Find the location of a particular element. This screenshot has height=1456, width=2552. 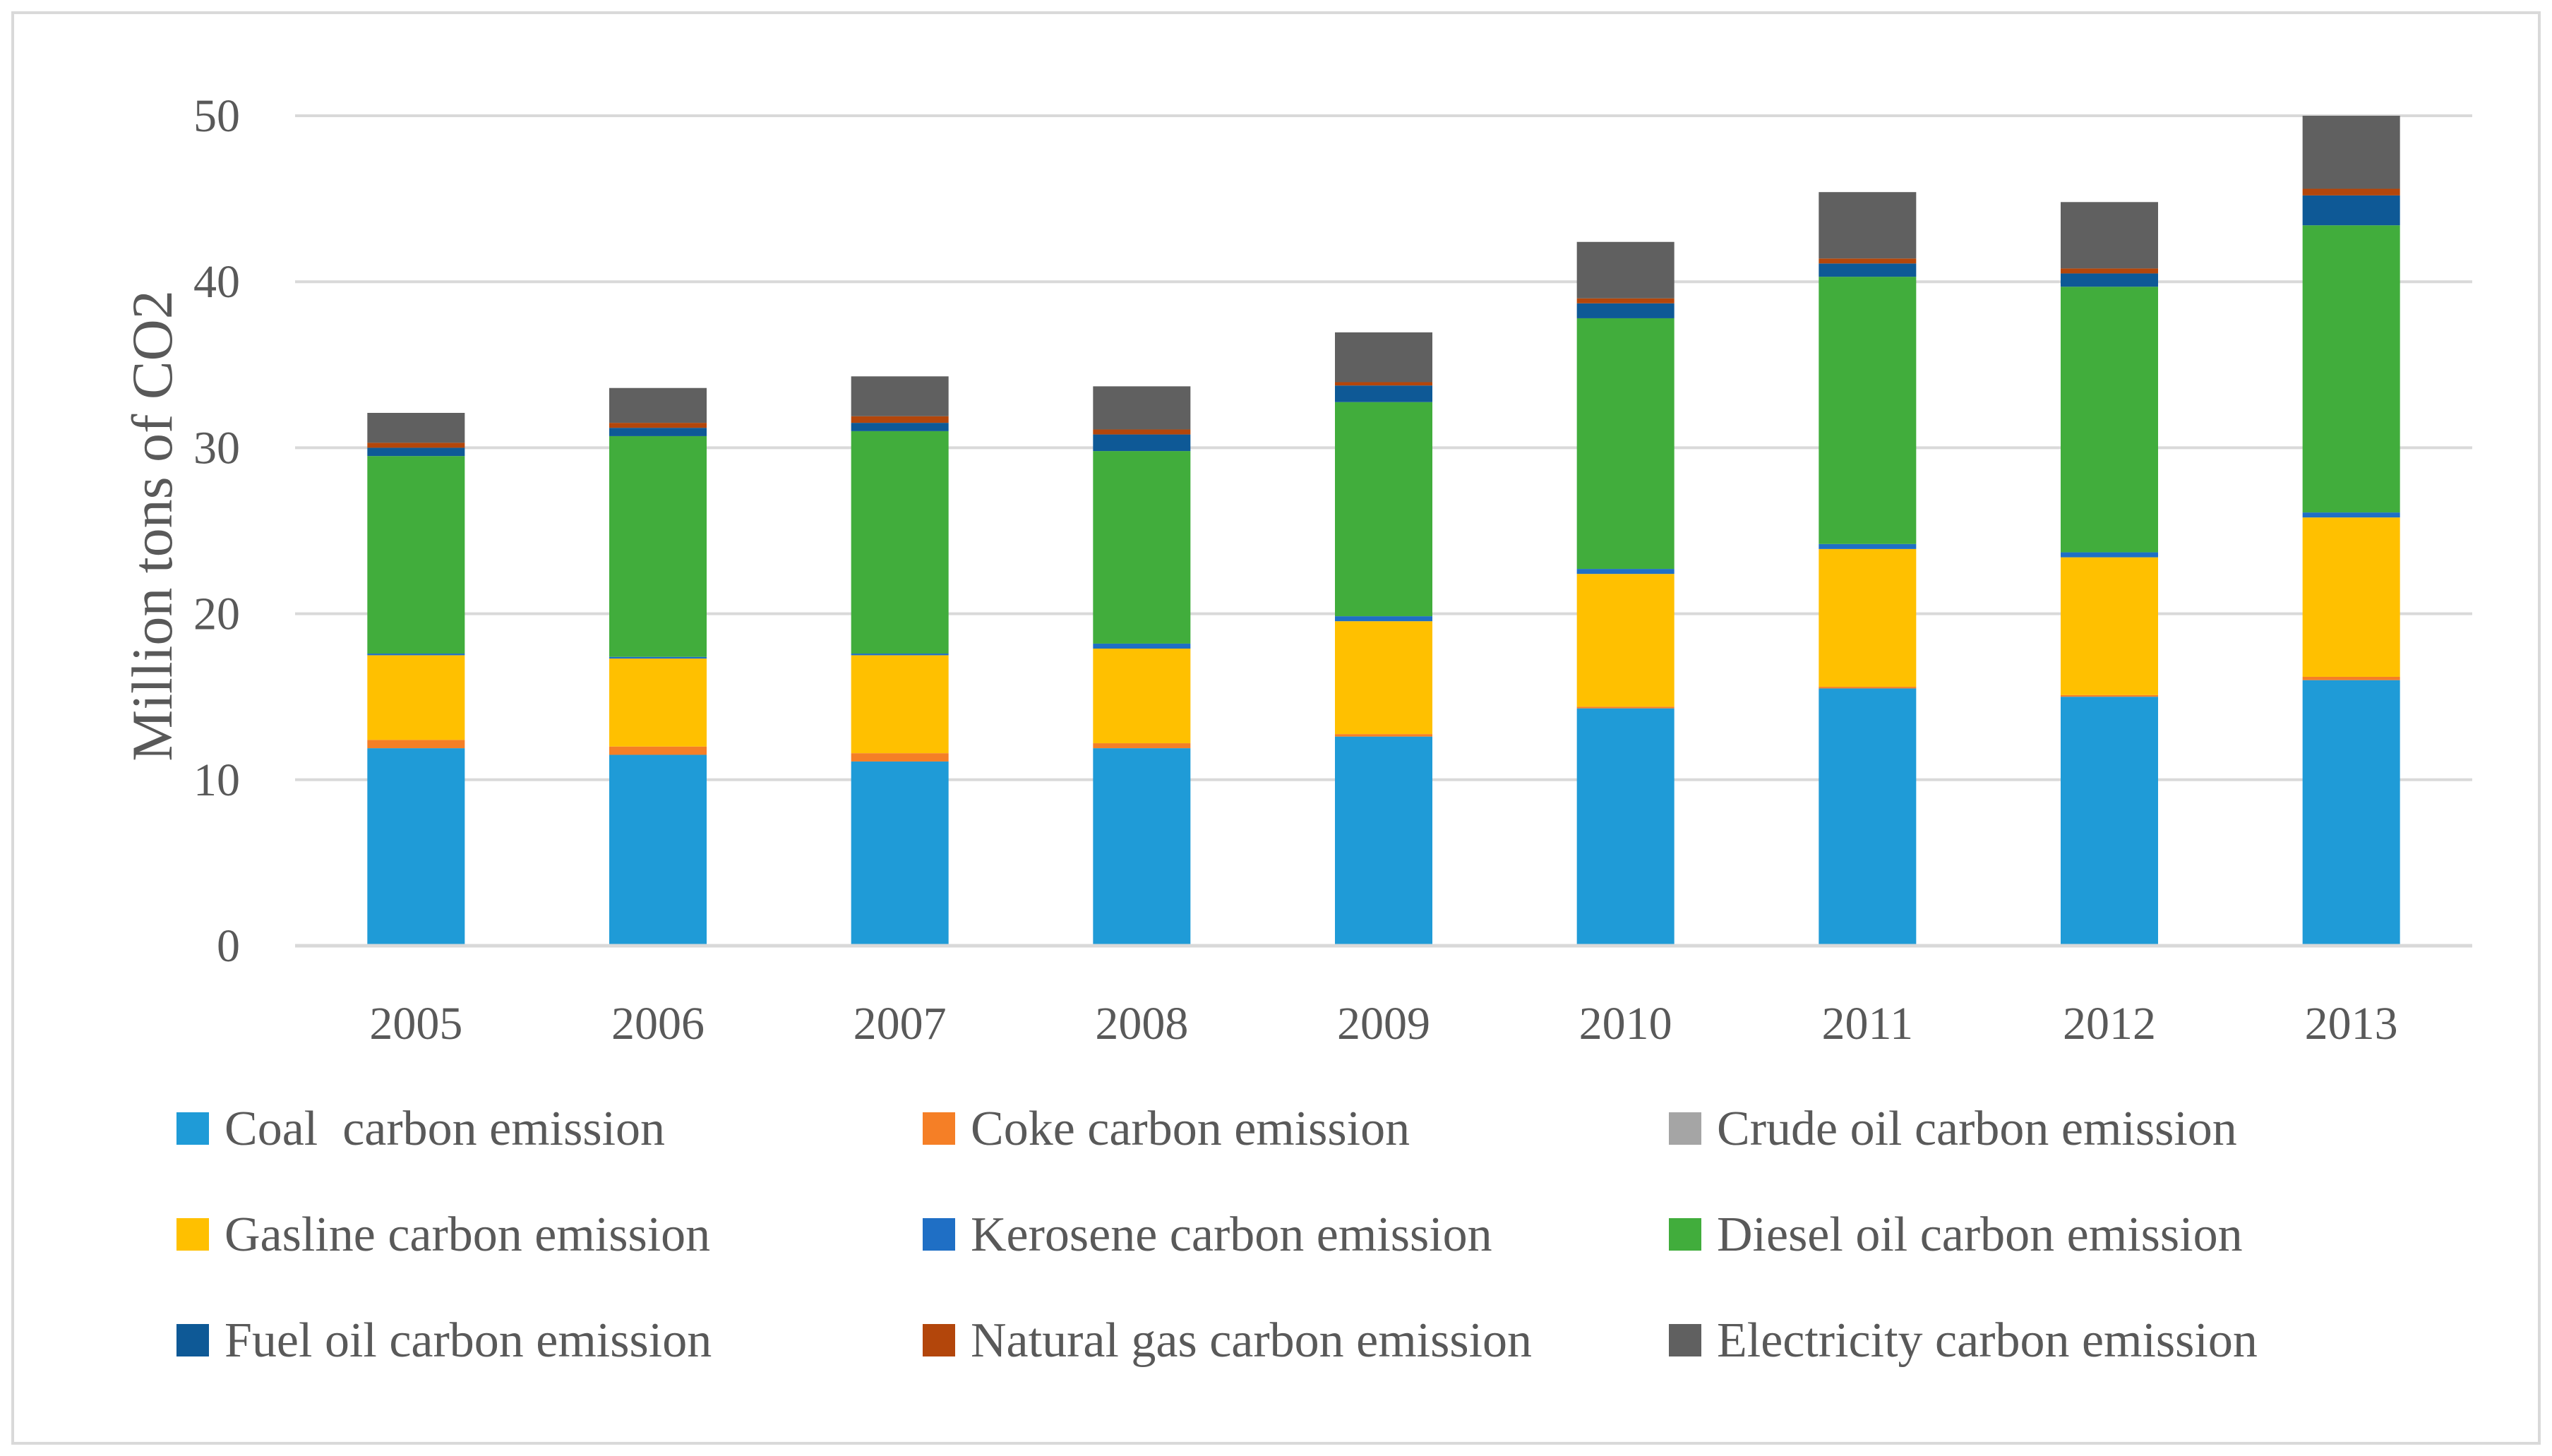

x-tick-label: 2012 is located at coordinates (2109, 1024).